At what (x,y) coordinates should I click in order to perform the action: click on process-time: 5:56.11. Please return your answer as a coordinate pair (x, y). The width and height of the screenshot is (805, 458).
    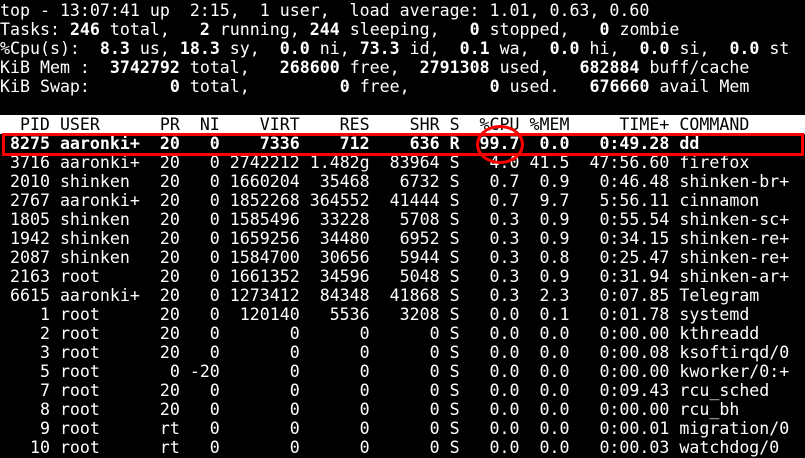
    Looking at the image, I should click on (634, 200).